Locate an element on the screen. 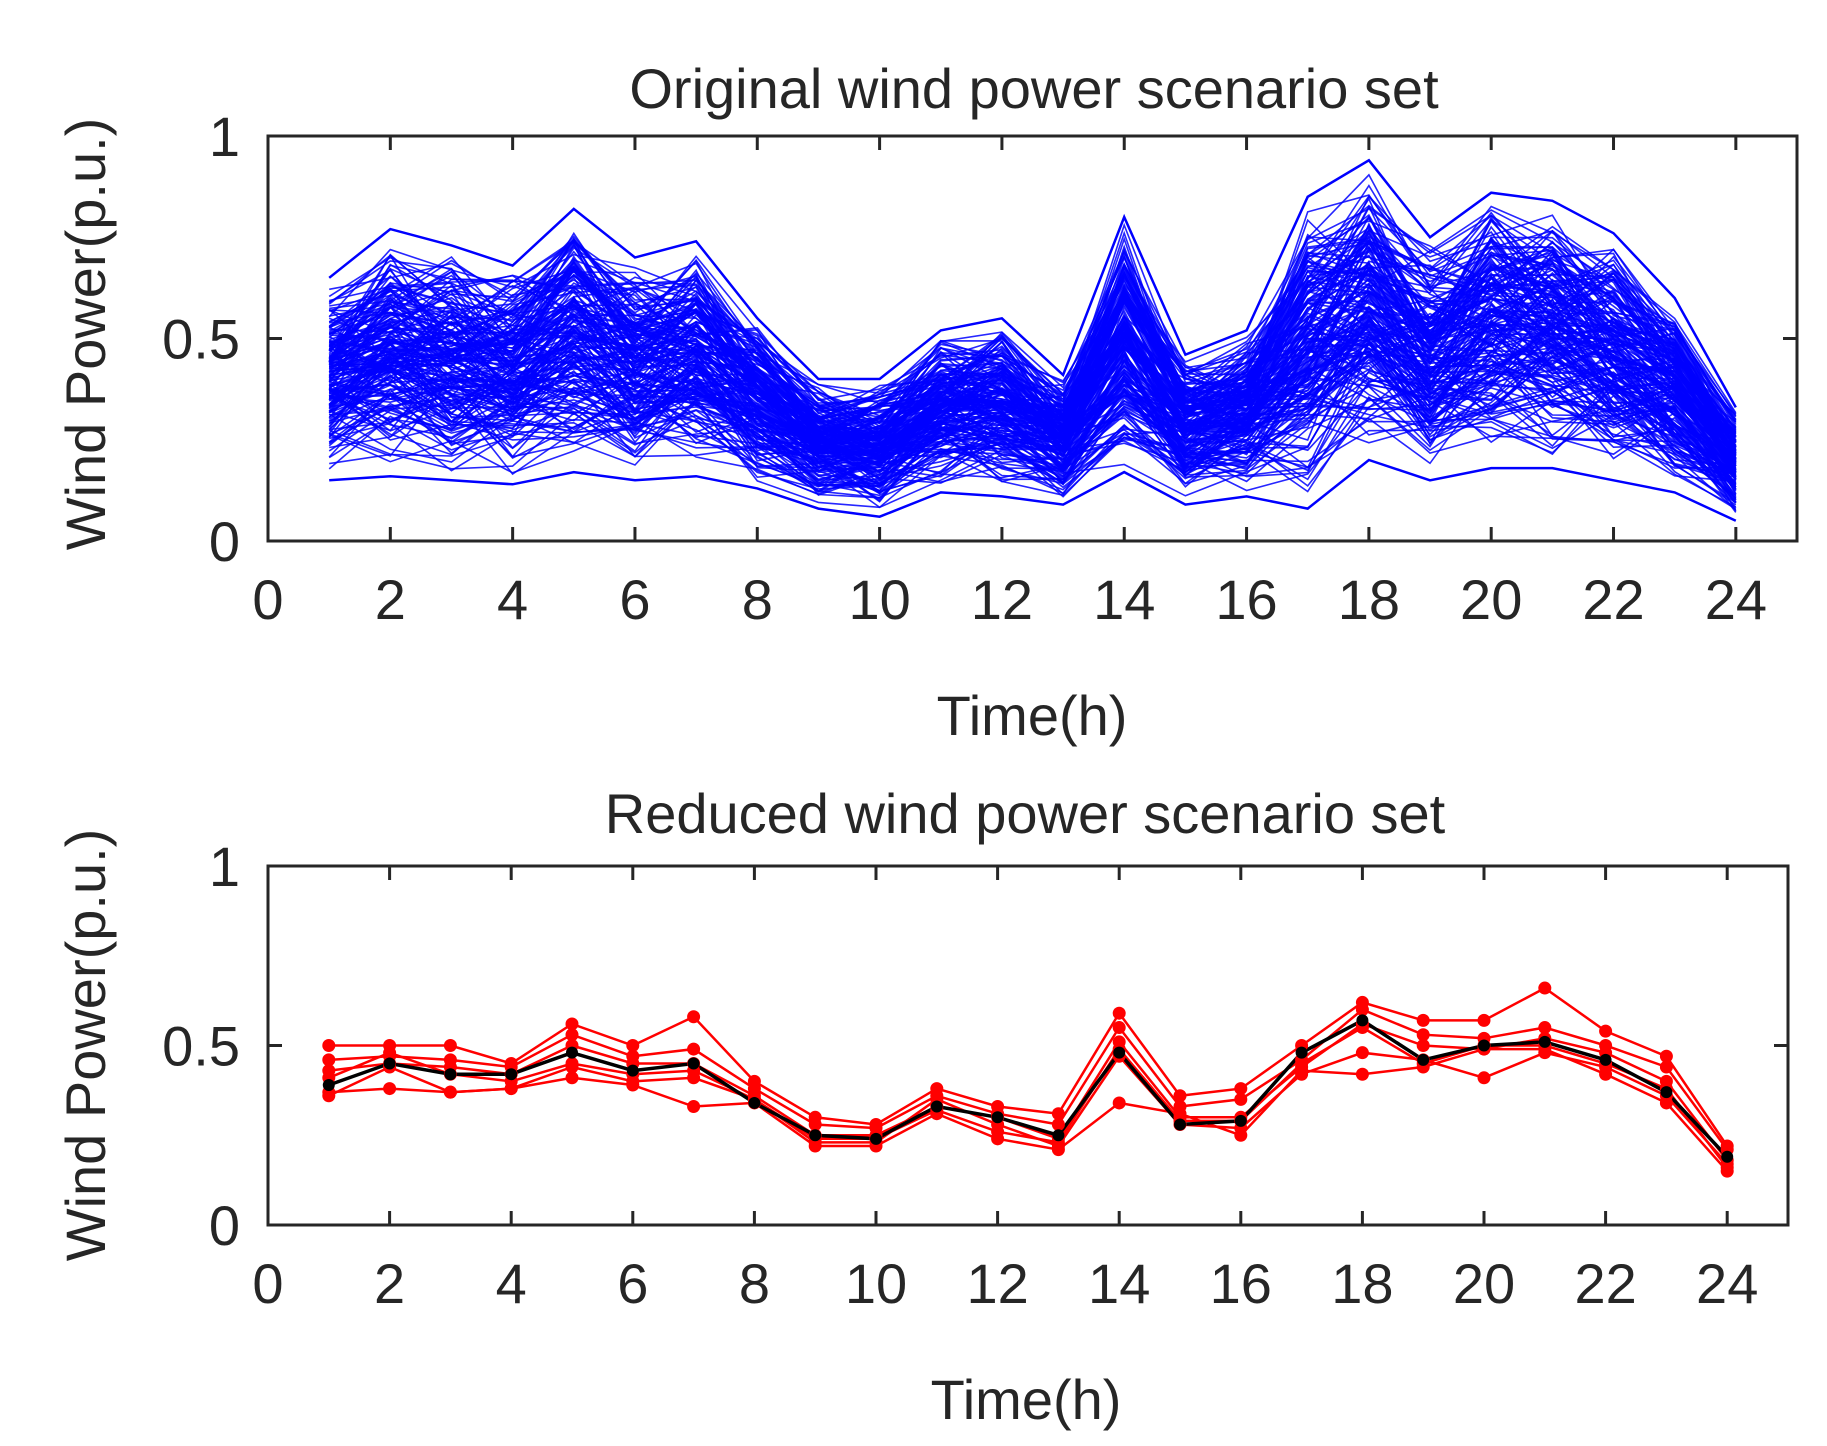  y-axis-label: Wind Power(p.u.) is located at coordinates (85, 1045).